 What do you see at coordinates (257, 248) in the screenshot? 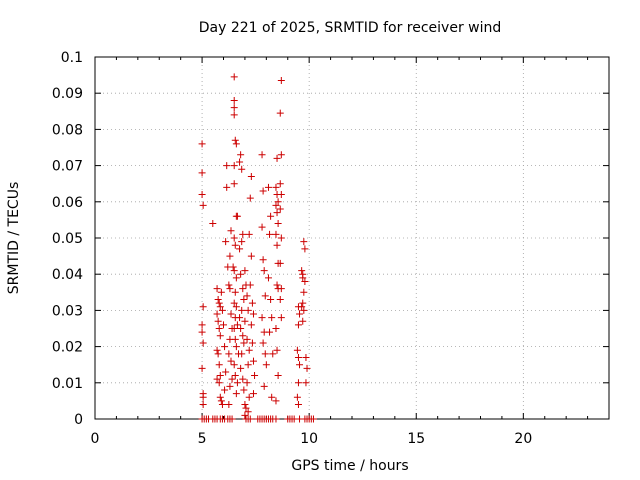
I see `data-points` at bounding box center [257, 248].